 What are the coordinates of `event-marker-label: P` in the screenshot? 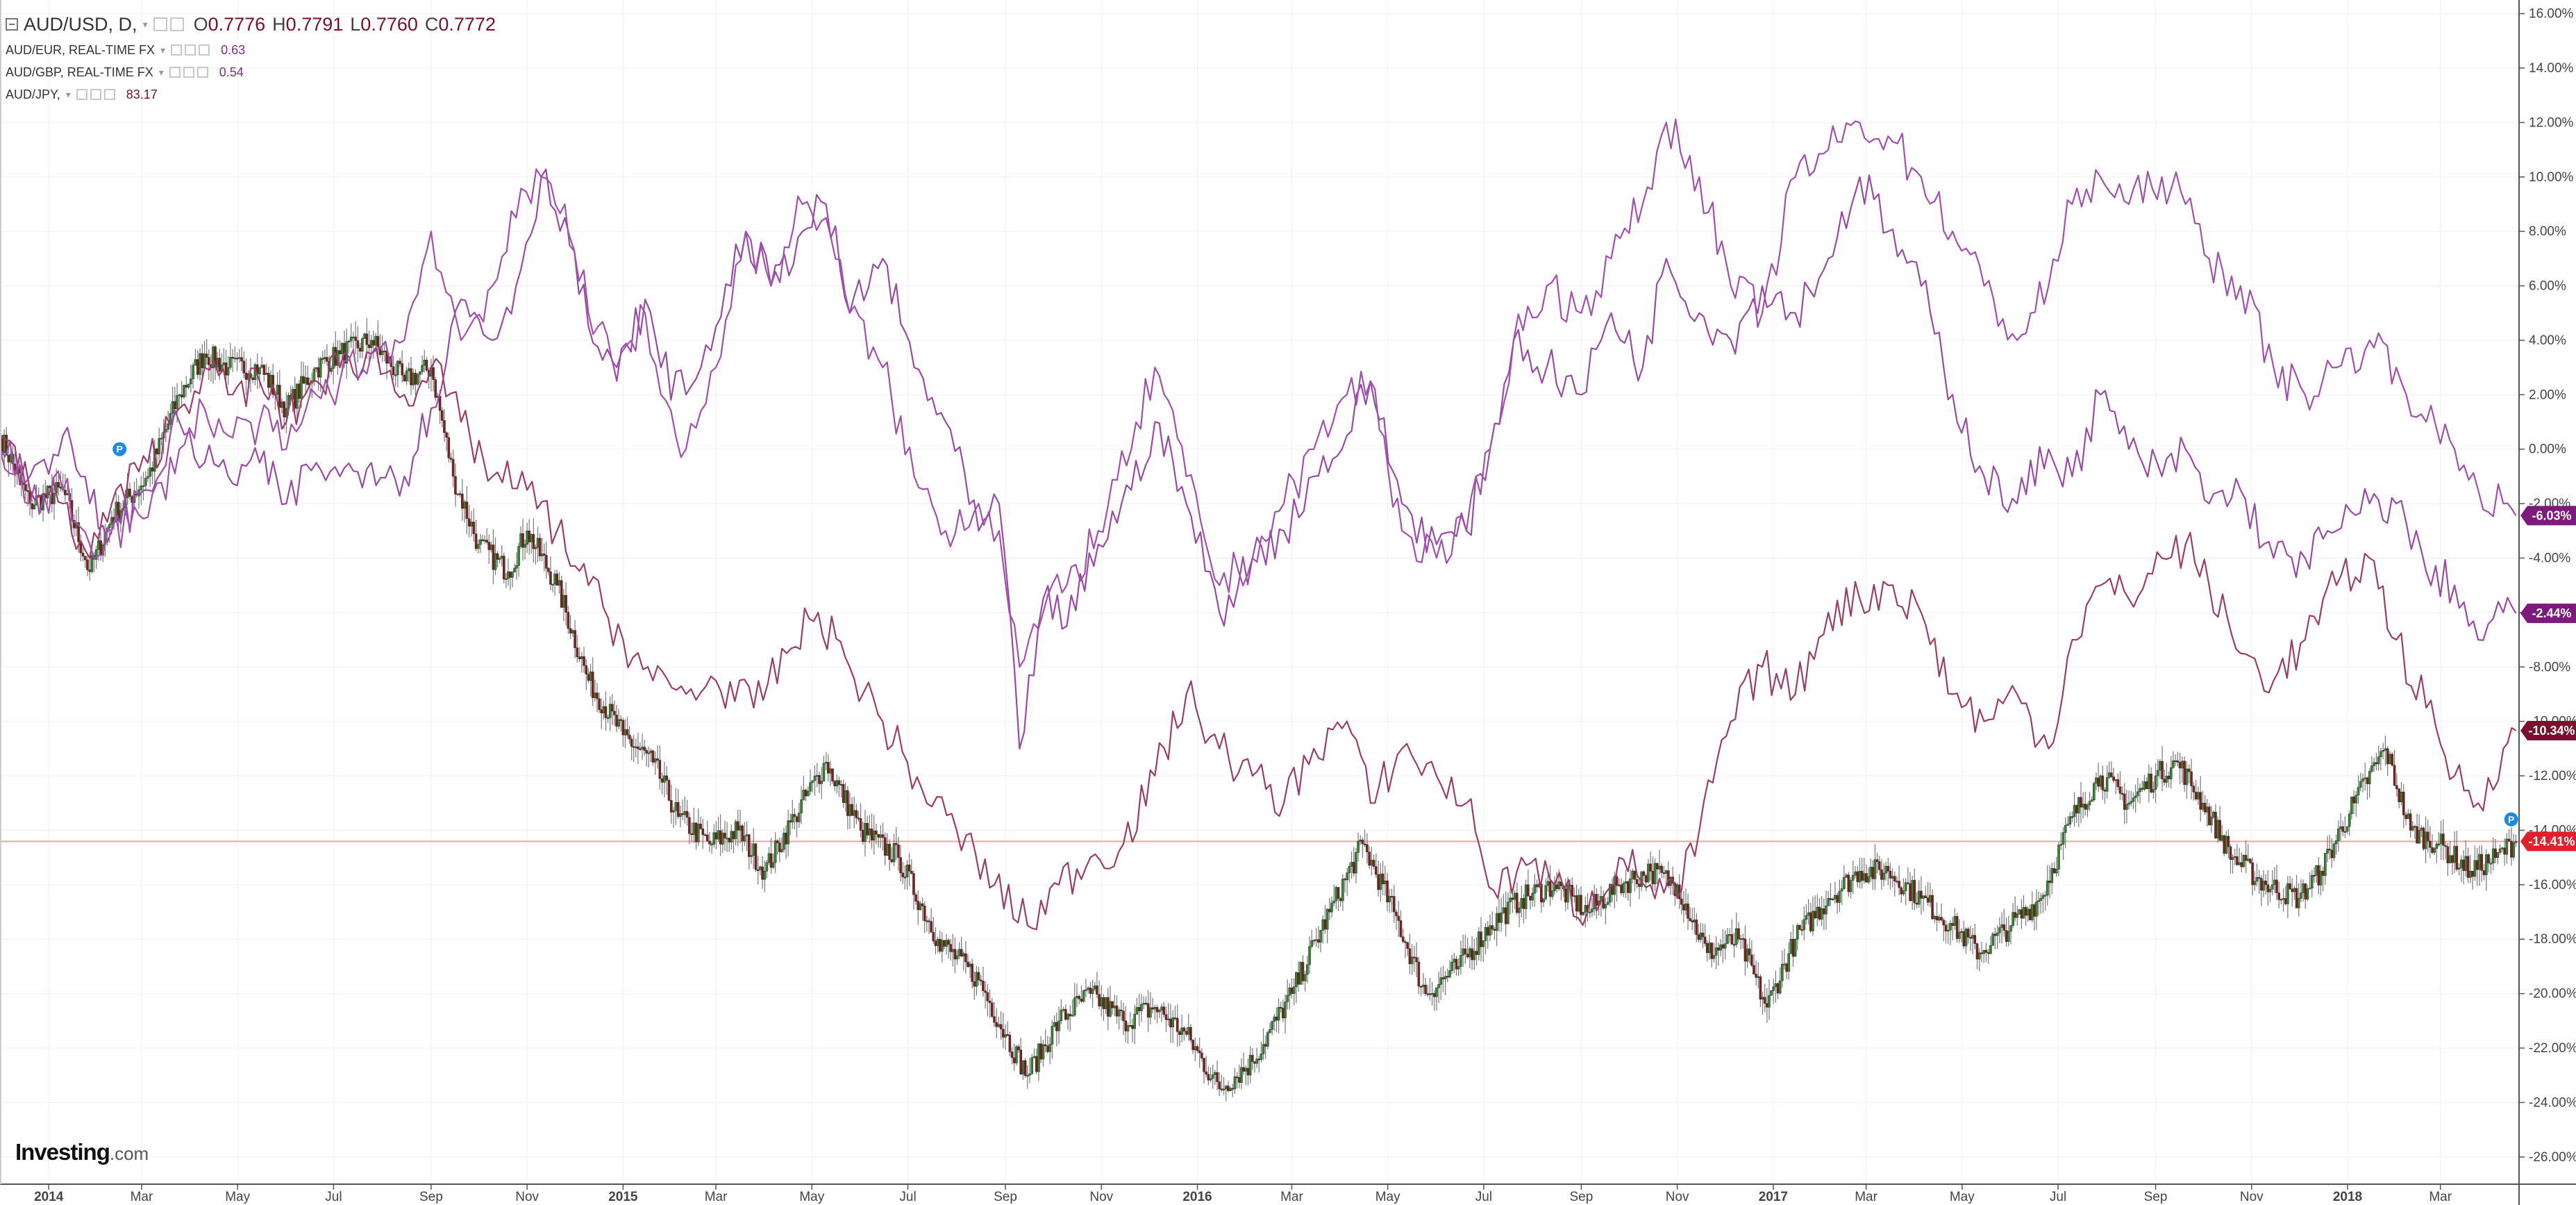 It's located at (120, 449).